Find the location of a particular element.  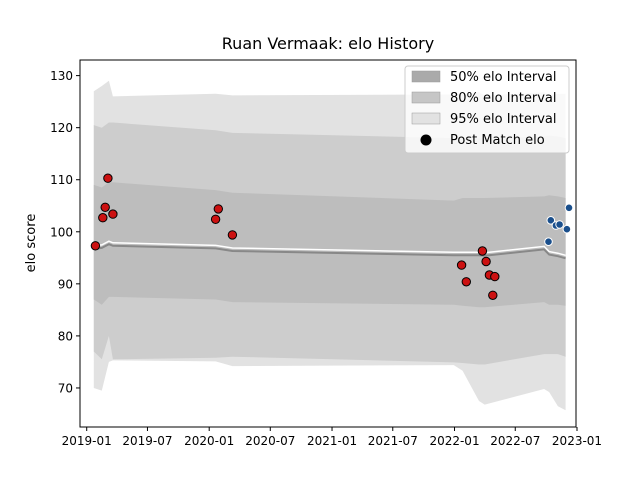

mean-lines is located at coordinates (329, 250).